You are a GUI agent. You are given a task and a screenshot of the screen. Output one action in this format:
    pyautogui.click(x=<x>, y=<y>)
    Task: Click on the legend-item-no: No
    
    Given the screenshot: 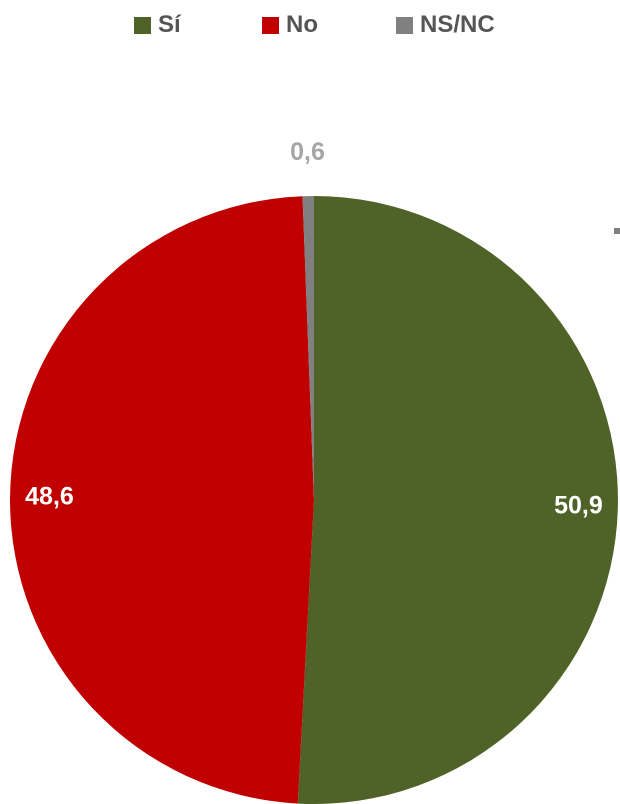 What is the action you would take?
    pyautogui.click(x=290, y=25)
    